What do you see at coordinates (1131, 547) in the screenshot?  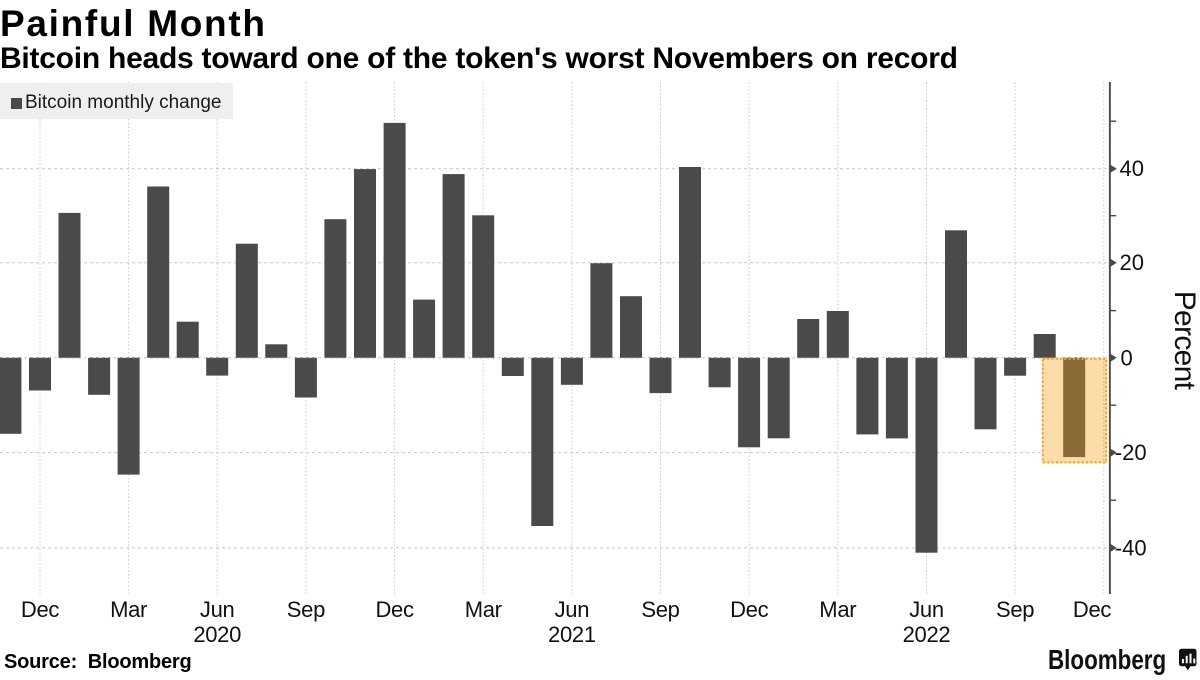 I see `svg-text: -40` at bounding box center [1131, 547].